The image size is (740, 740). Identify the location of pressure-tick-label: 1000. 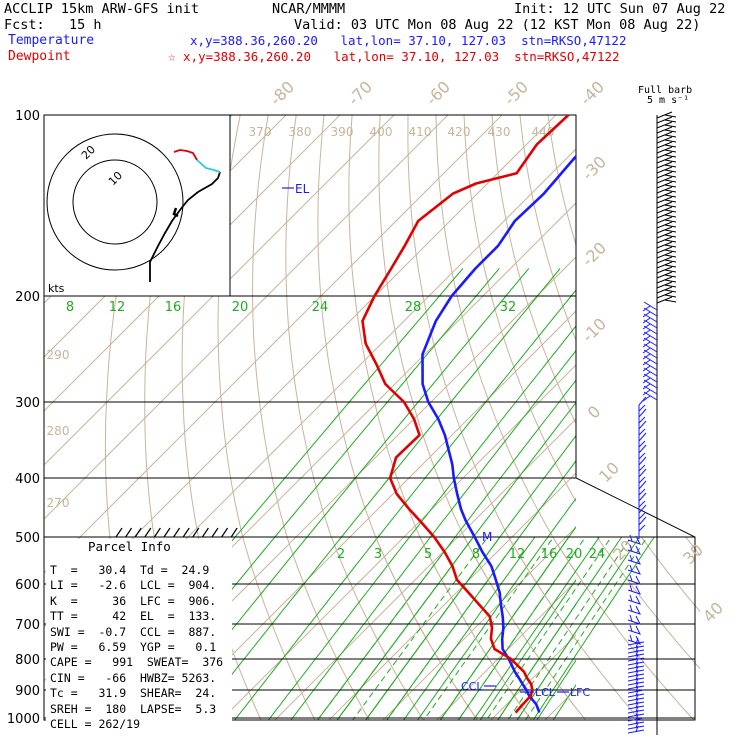
(23, 719).